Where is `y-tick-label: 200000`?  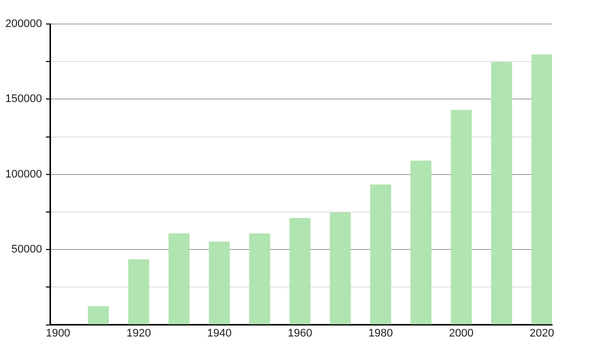
y-tick-label: 200000 is located at coordinates (23, 24).